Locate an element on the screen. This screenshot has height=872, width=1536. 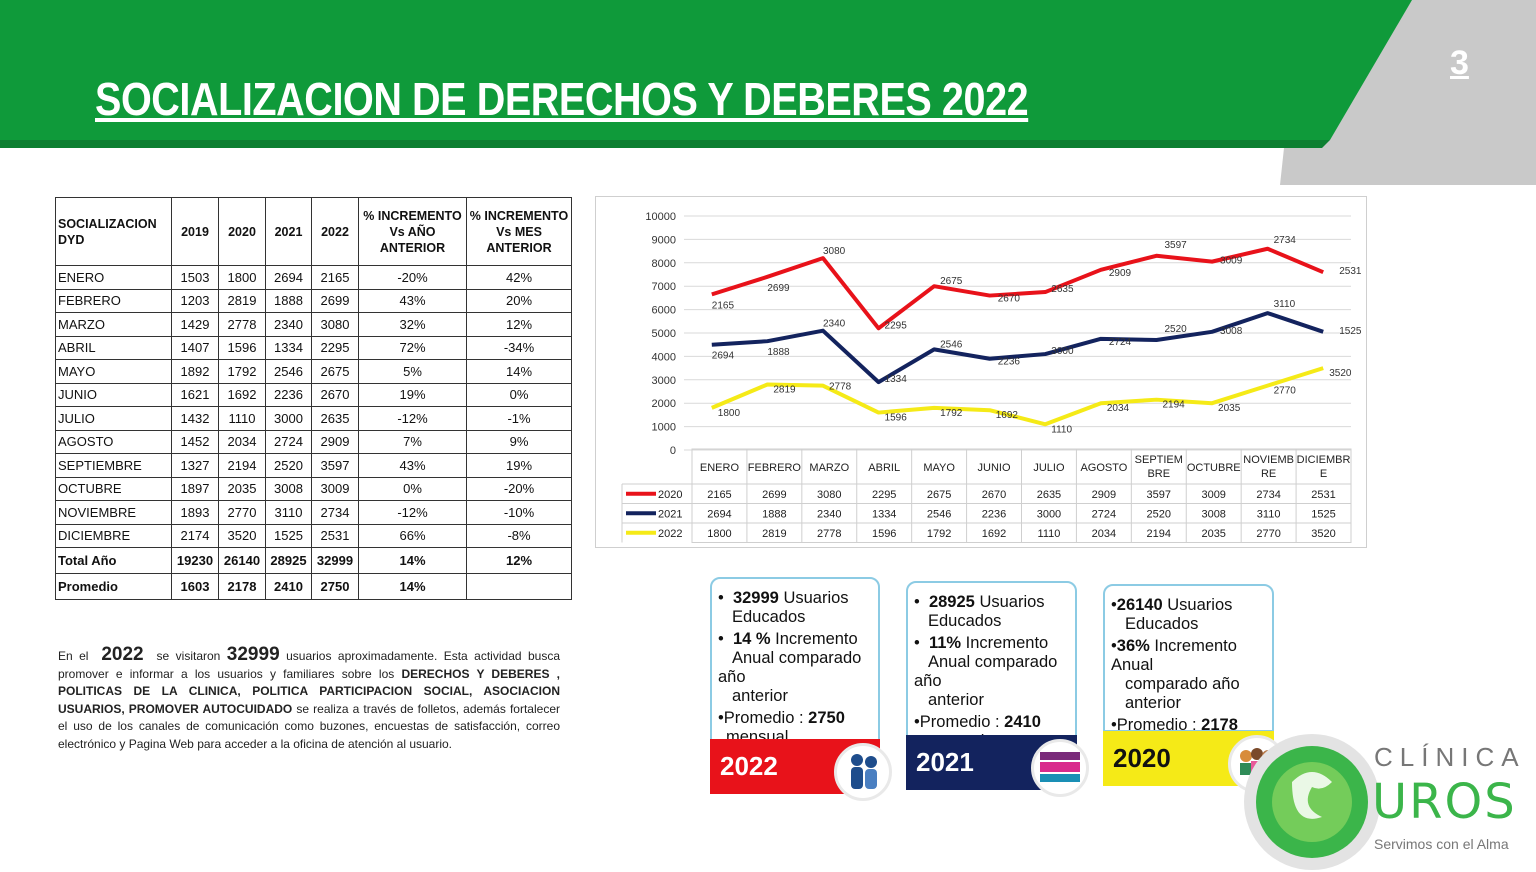
table-row: ENERO 1503 1800 2694 2165 -20% 42% is located at coordinates (313, 277).